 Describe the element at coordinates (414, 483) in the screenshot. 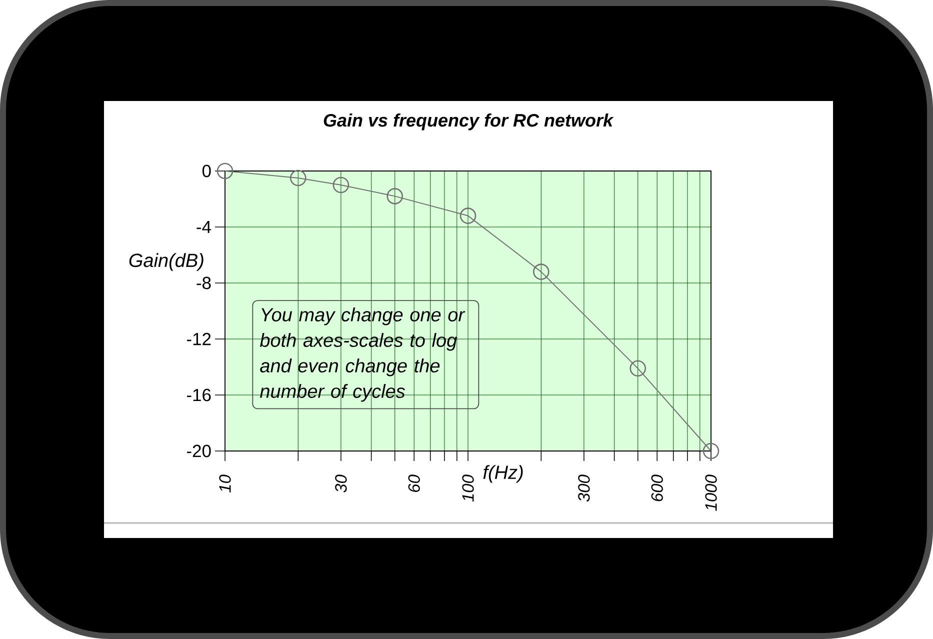

I see `x-tick-label: 60` at that location.